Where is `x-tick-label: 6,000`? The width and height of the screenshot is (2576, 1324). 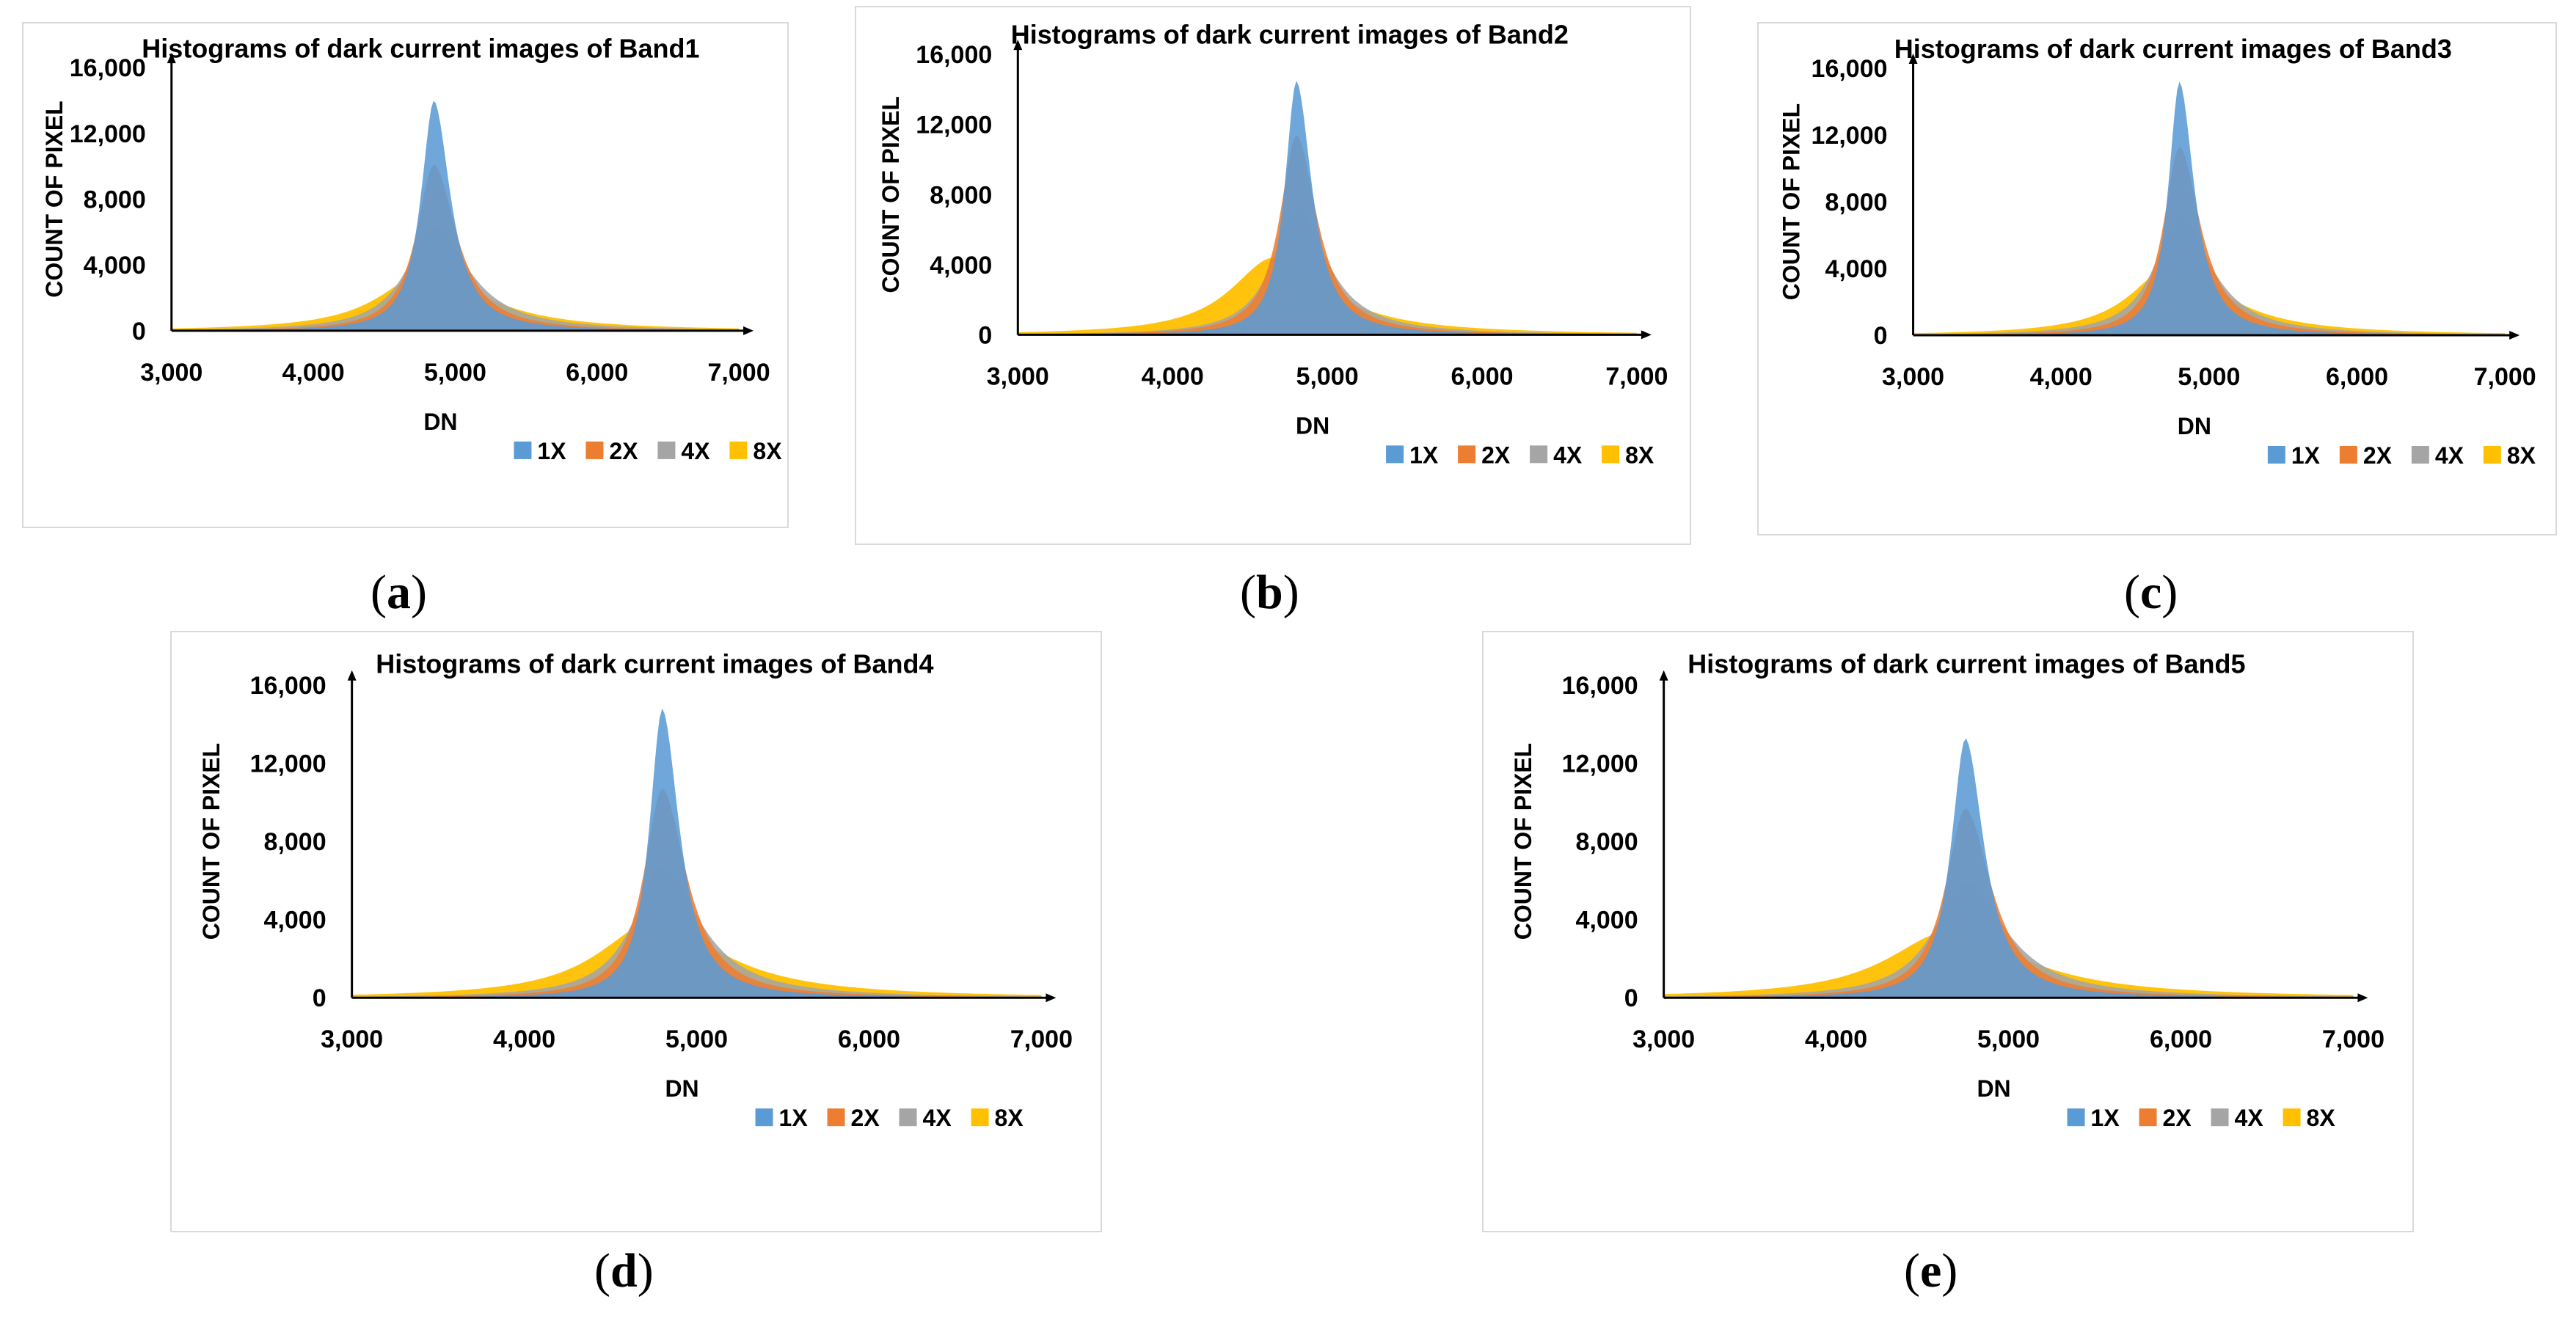
x-tick-label: 6,000 is located at coordinates (1482, 376).